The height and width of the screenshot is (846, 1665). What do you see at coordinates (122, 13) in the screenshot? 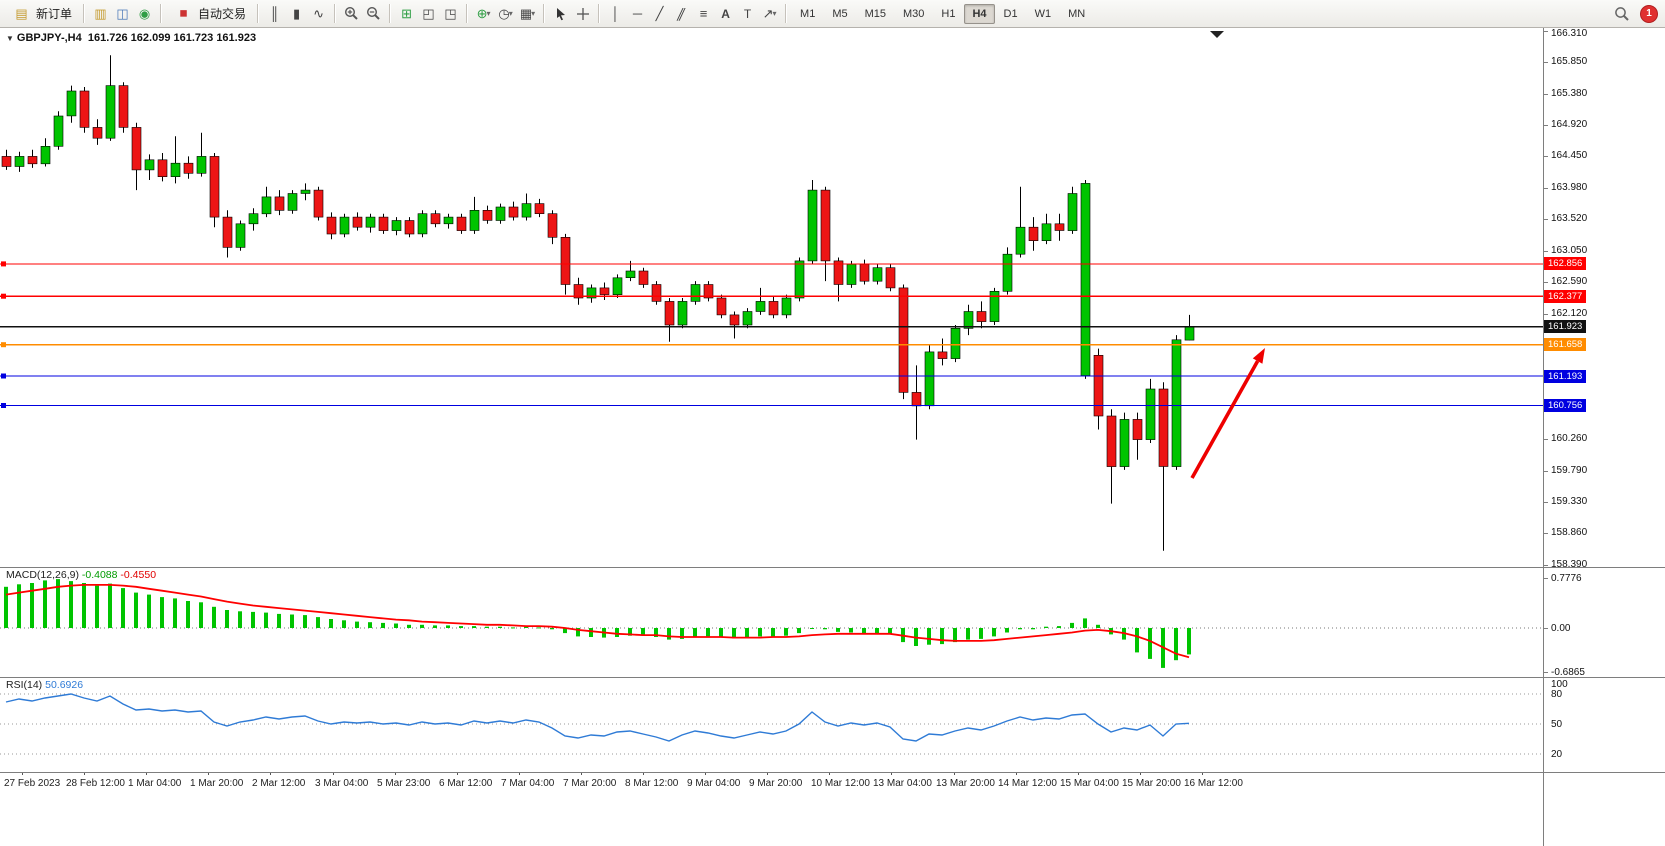
I see `data-window-icon: ◫` at bounding box center [122, 13].